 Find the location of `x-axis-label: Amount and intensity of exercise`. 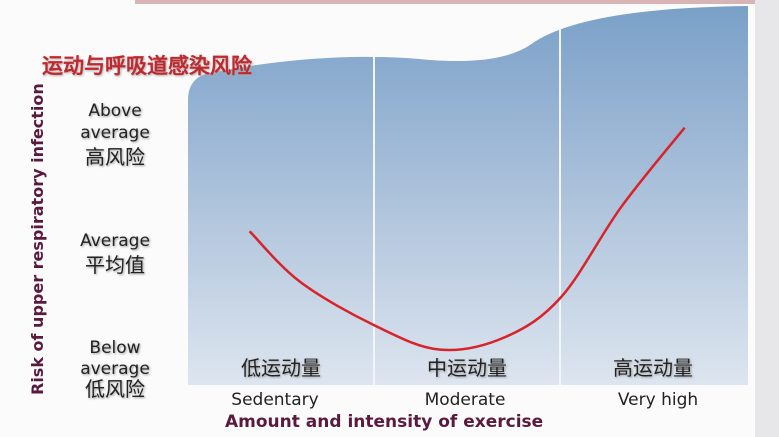

x-axis-label: Amount and intensity of exercise is located at coordinates (384, 422).